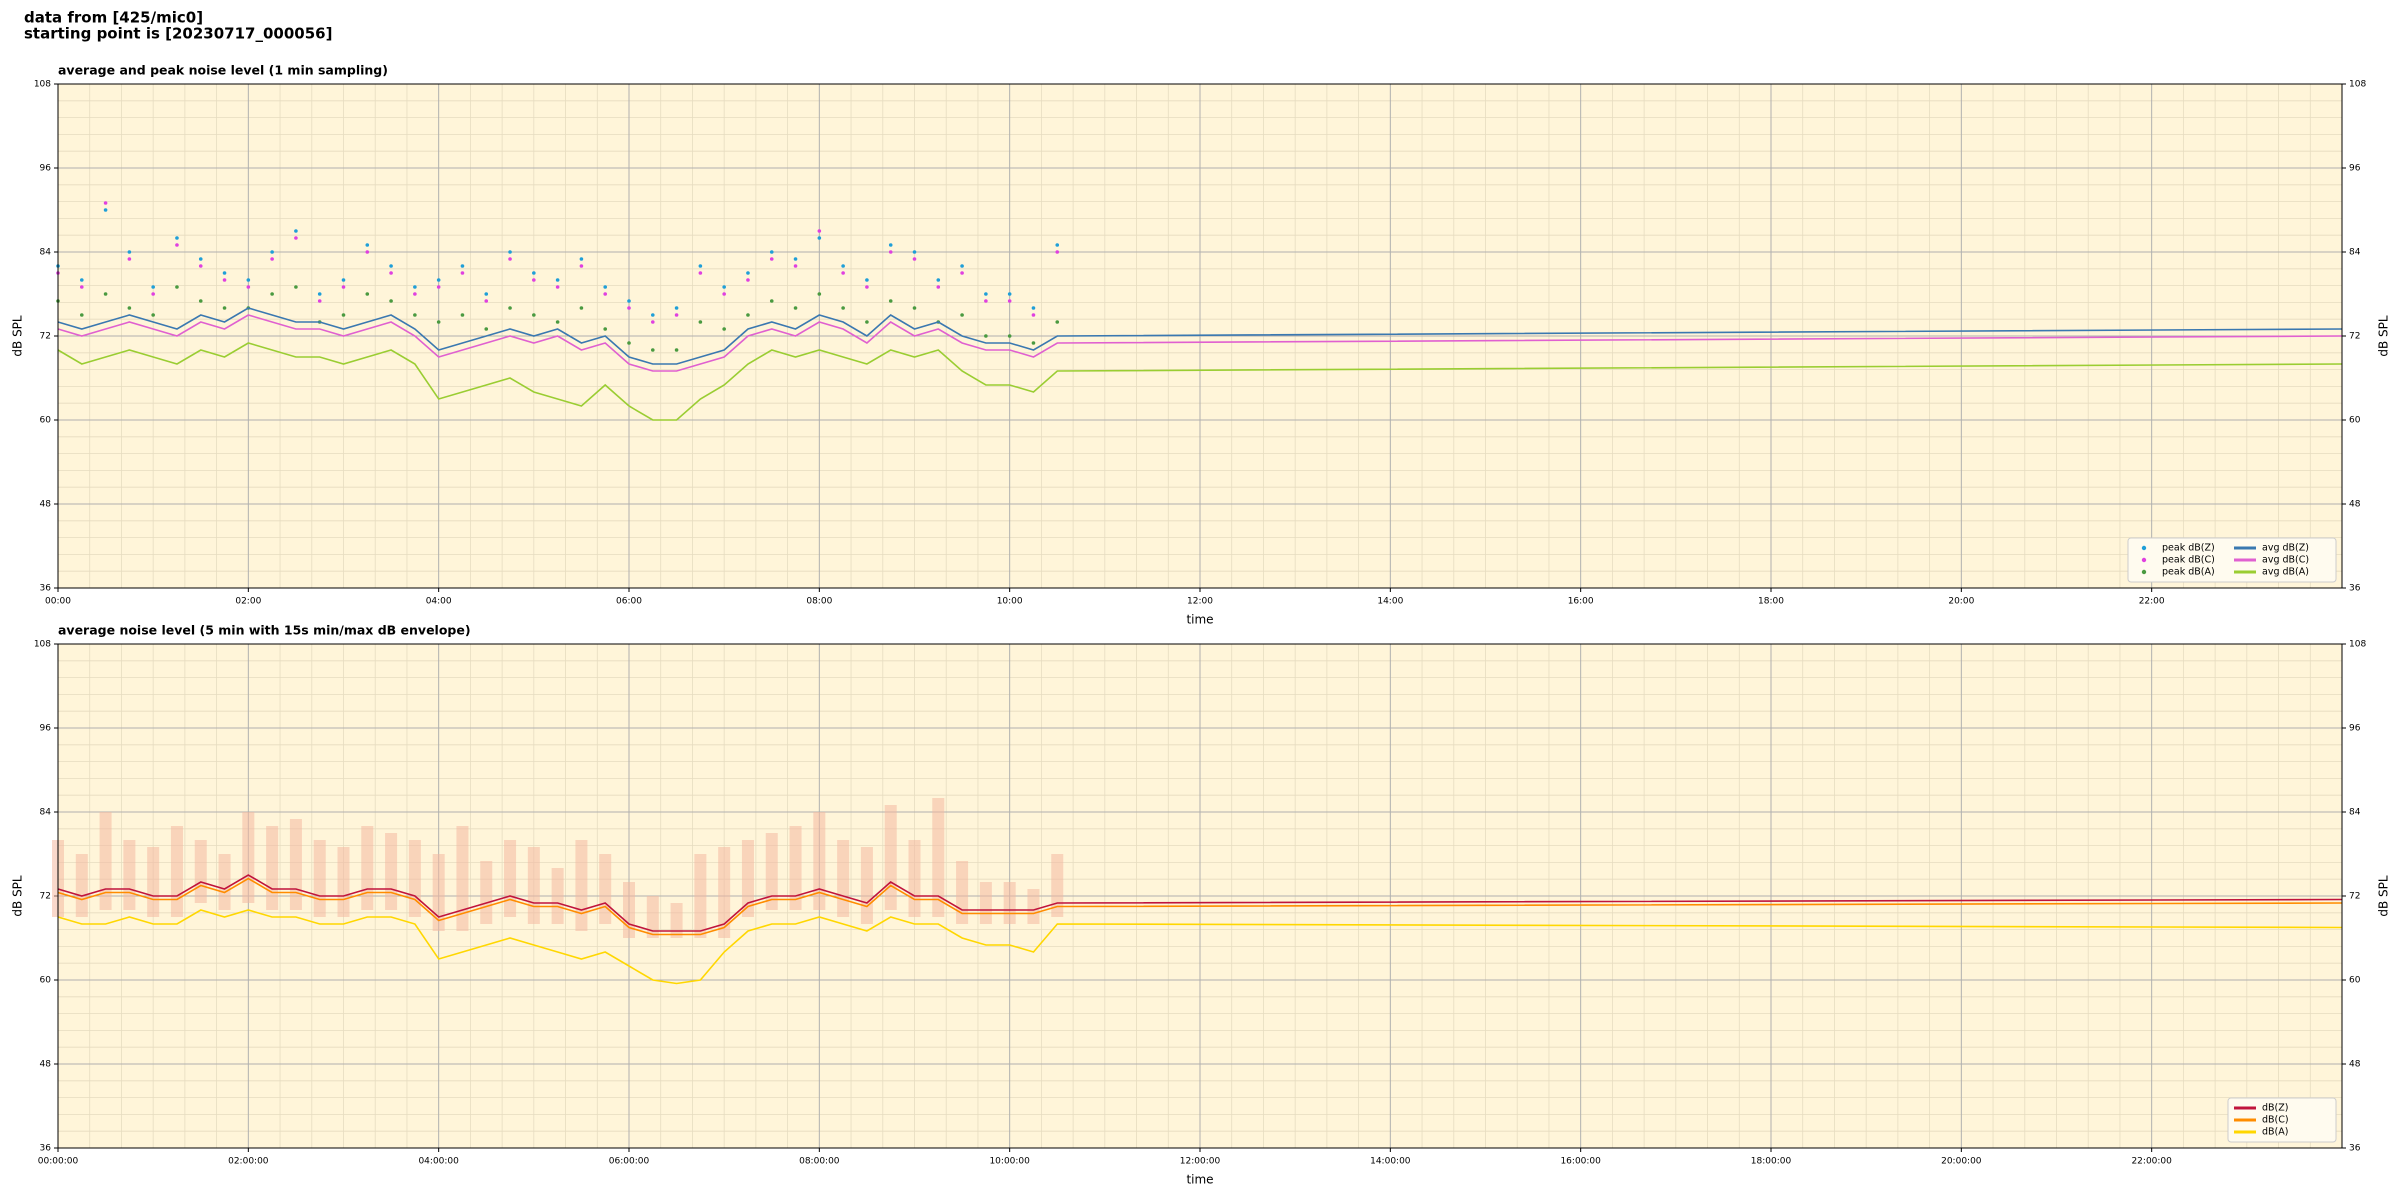  I want to click on x-tick-label: 18:00, so click(1771, 602).